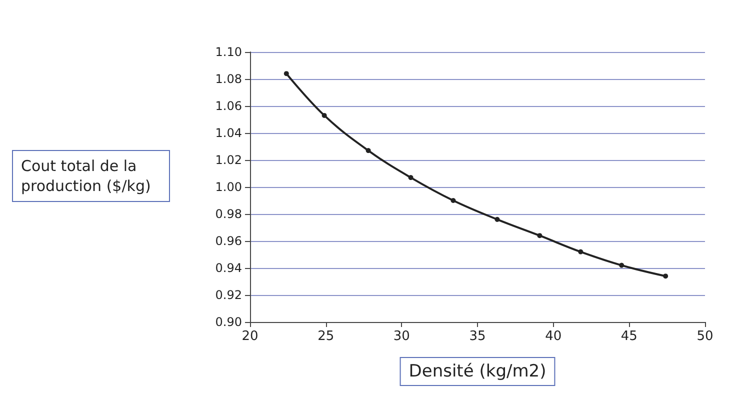 The width and height of the screenshot is (734, 400). What do you see at coordinates (553, 336) in the screenshot?
I see `x-tick-label: 40` at bounding box center [553, 336].